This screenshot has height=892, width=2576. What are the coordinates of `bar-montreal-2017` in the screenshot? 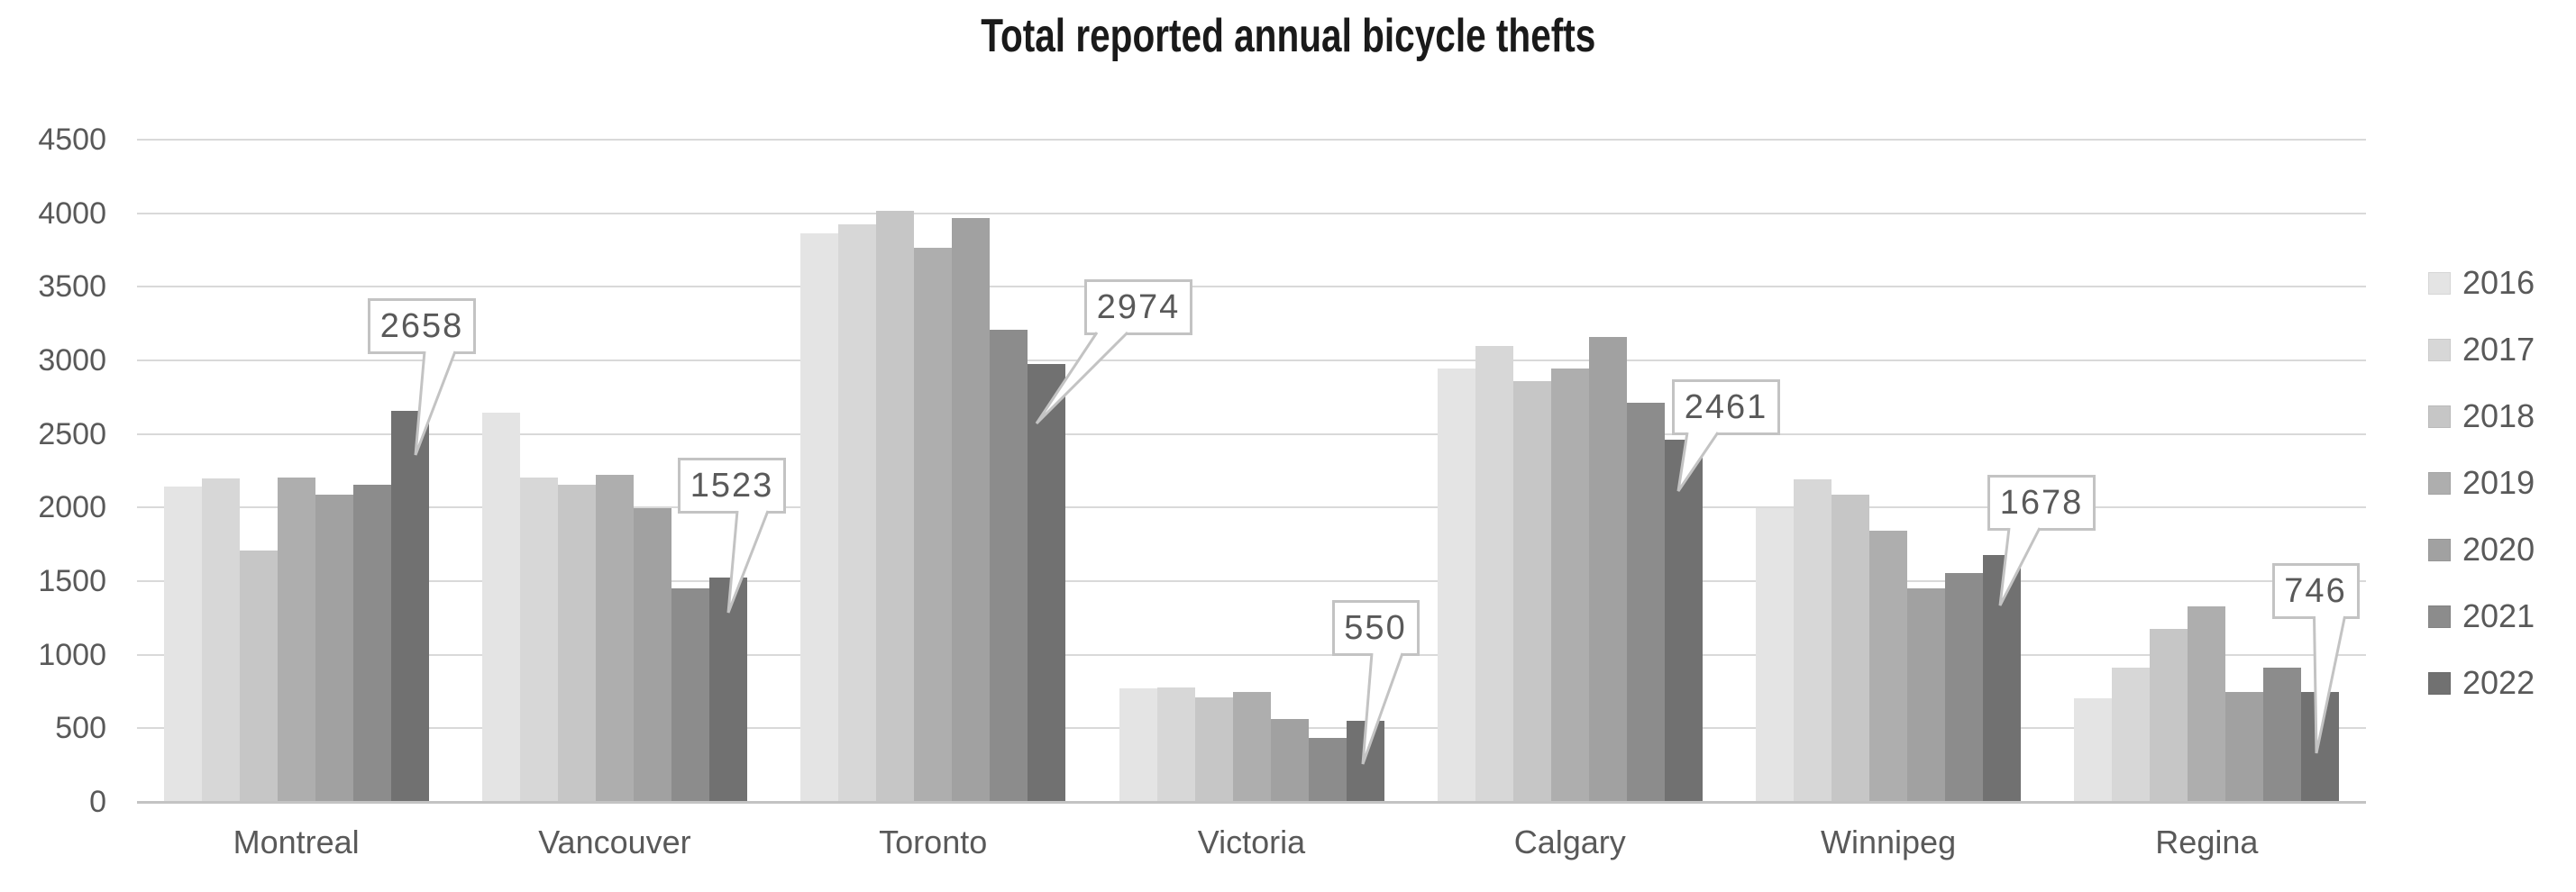 It's located at (220, 639).